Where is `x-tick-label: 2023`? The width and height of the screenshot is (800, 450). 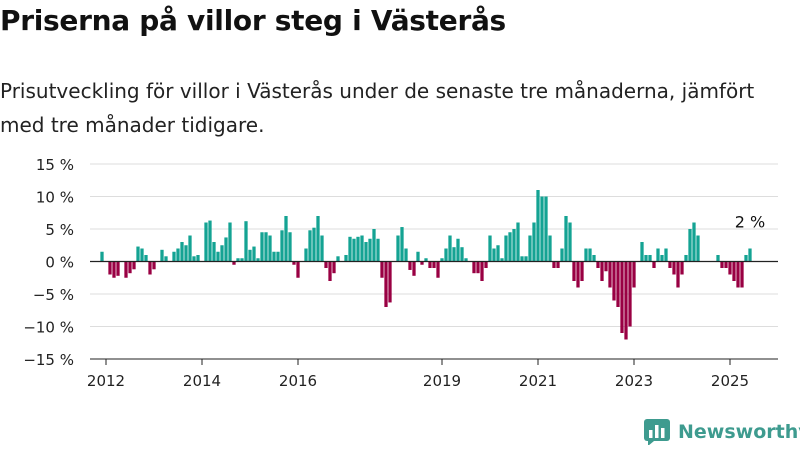
x-tick-label: 2023 is located at coordinates (634, 381).